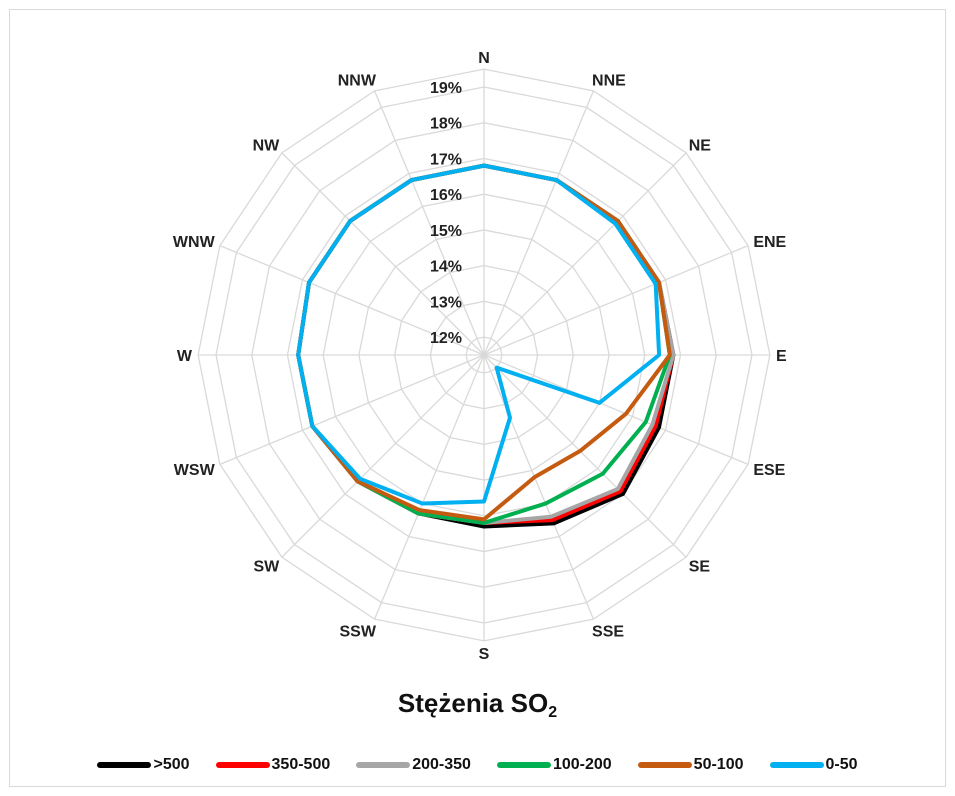 This screenshot has height=796, width=955. Describe the element at coordinates (358, 631) in the screenshot. I see `direction-label: SSW` at that location.